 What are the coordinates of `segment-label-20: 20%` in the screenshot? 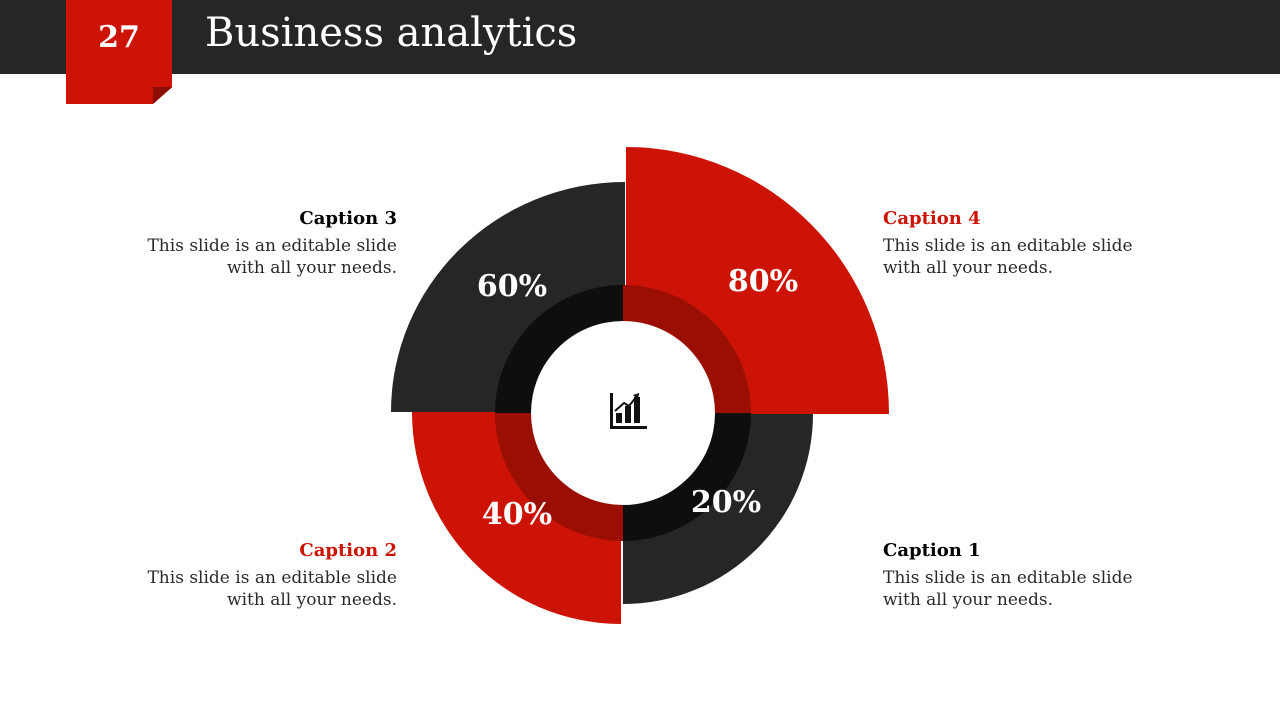 It's located at (726, 502).